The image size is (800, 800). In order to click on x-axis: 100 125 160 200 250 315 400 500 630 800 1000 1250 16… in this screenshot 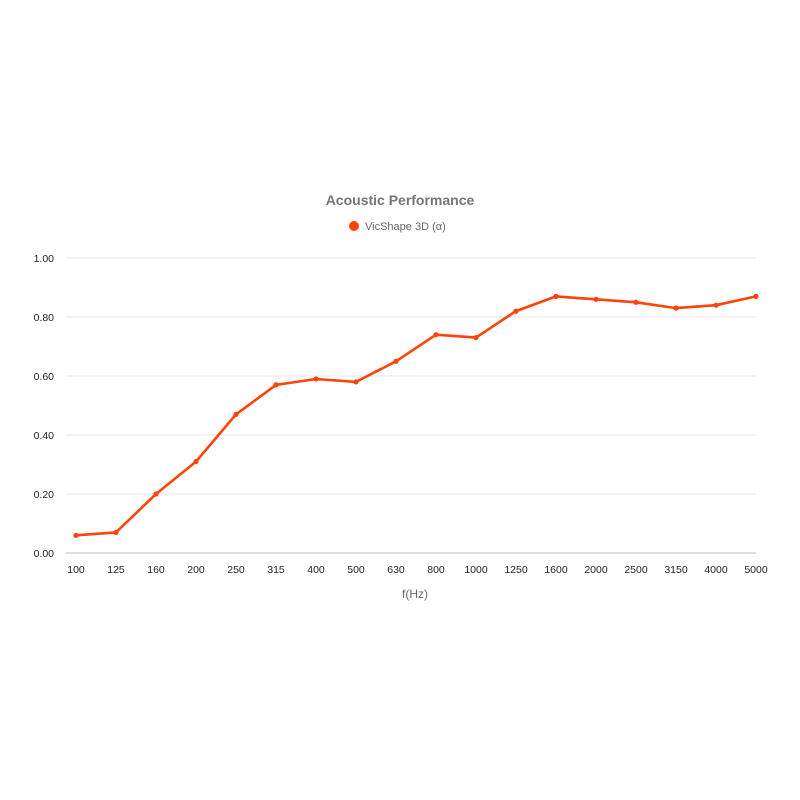, I will do `click(417, 570)`.